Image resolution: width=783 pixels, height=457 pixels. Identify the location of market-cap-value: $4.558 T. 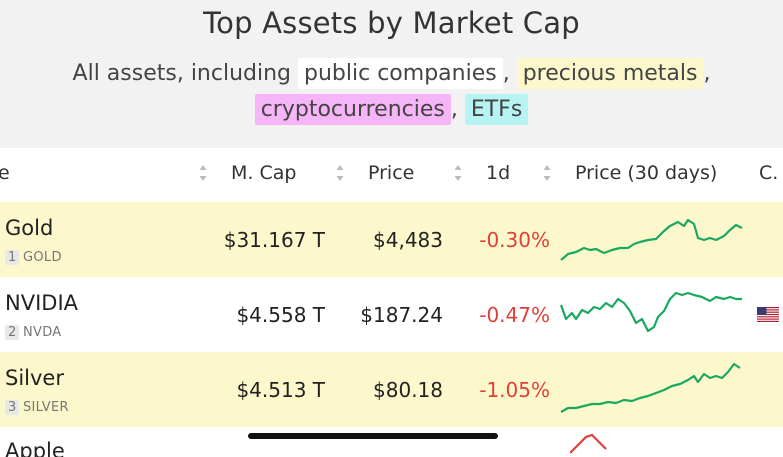
(280, 315).